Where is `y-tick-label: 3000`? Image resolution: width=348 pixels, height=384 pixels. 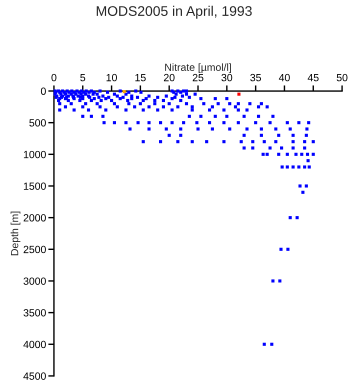
y-tick-label: 3000 is located at coordinates (35, 281).